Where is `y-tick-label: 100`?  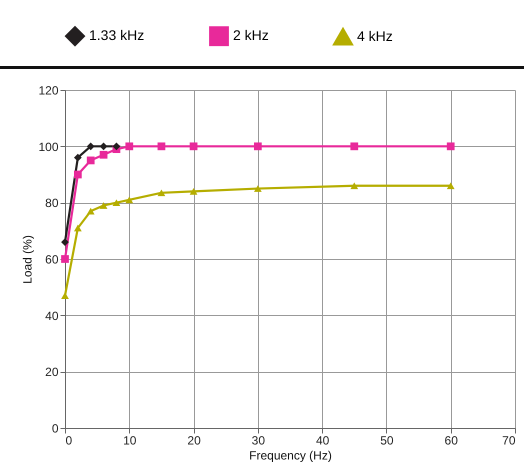
y-tick-label: 100 is located at coordinates (48, 147).